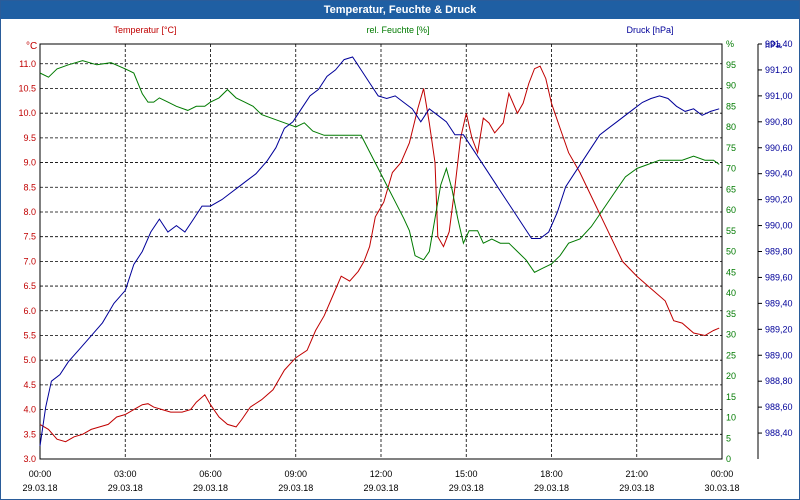 This screenshot has width=800, height=500. I want to click on humidity-tick-label: 55, so click(731, 231).